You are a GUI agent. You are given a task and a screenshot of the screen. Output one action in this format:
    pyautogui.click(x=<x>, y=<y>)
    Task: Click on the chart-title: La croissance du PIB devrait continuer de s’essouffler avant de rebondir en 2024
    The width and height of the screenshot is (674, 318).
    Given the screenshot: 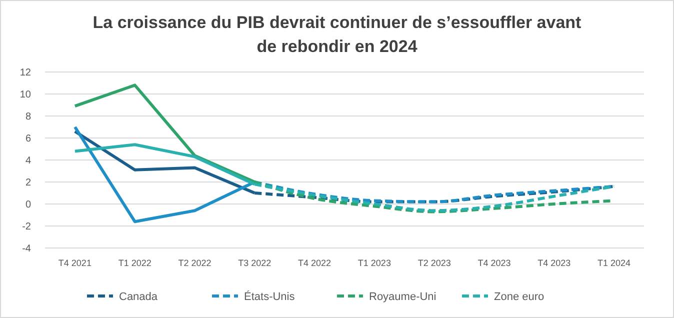 What is the action you would take?
    pyautogui.click(x=337, y=34)
    